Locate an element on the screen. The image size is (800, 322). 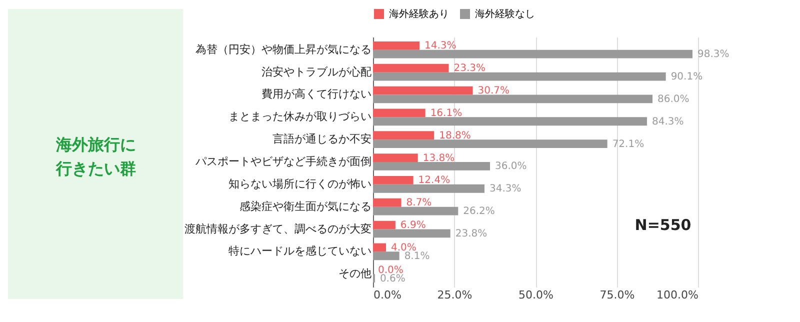
data-label: 23.8% is located at coordinates (471, 234).